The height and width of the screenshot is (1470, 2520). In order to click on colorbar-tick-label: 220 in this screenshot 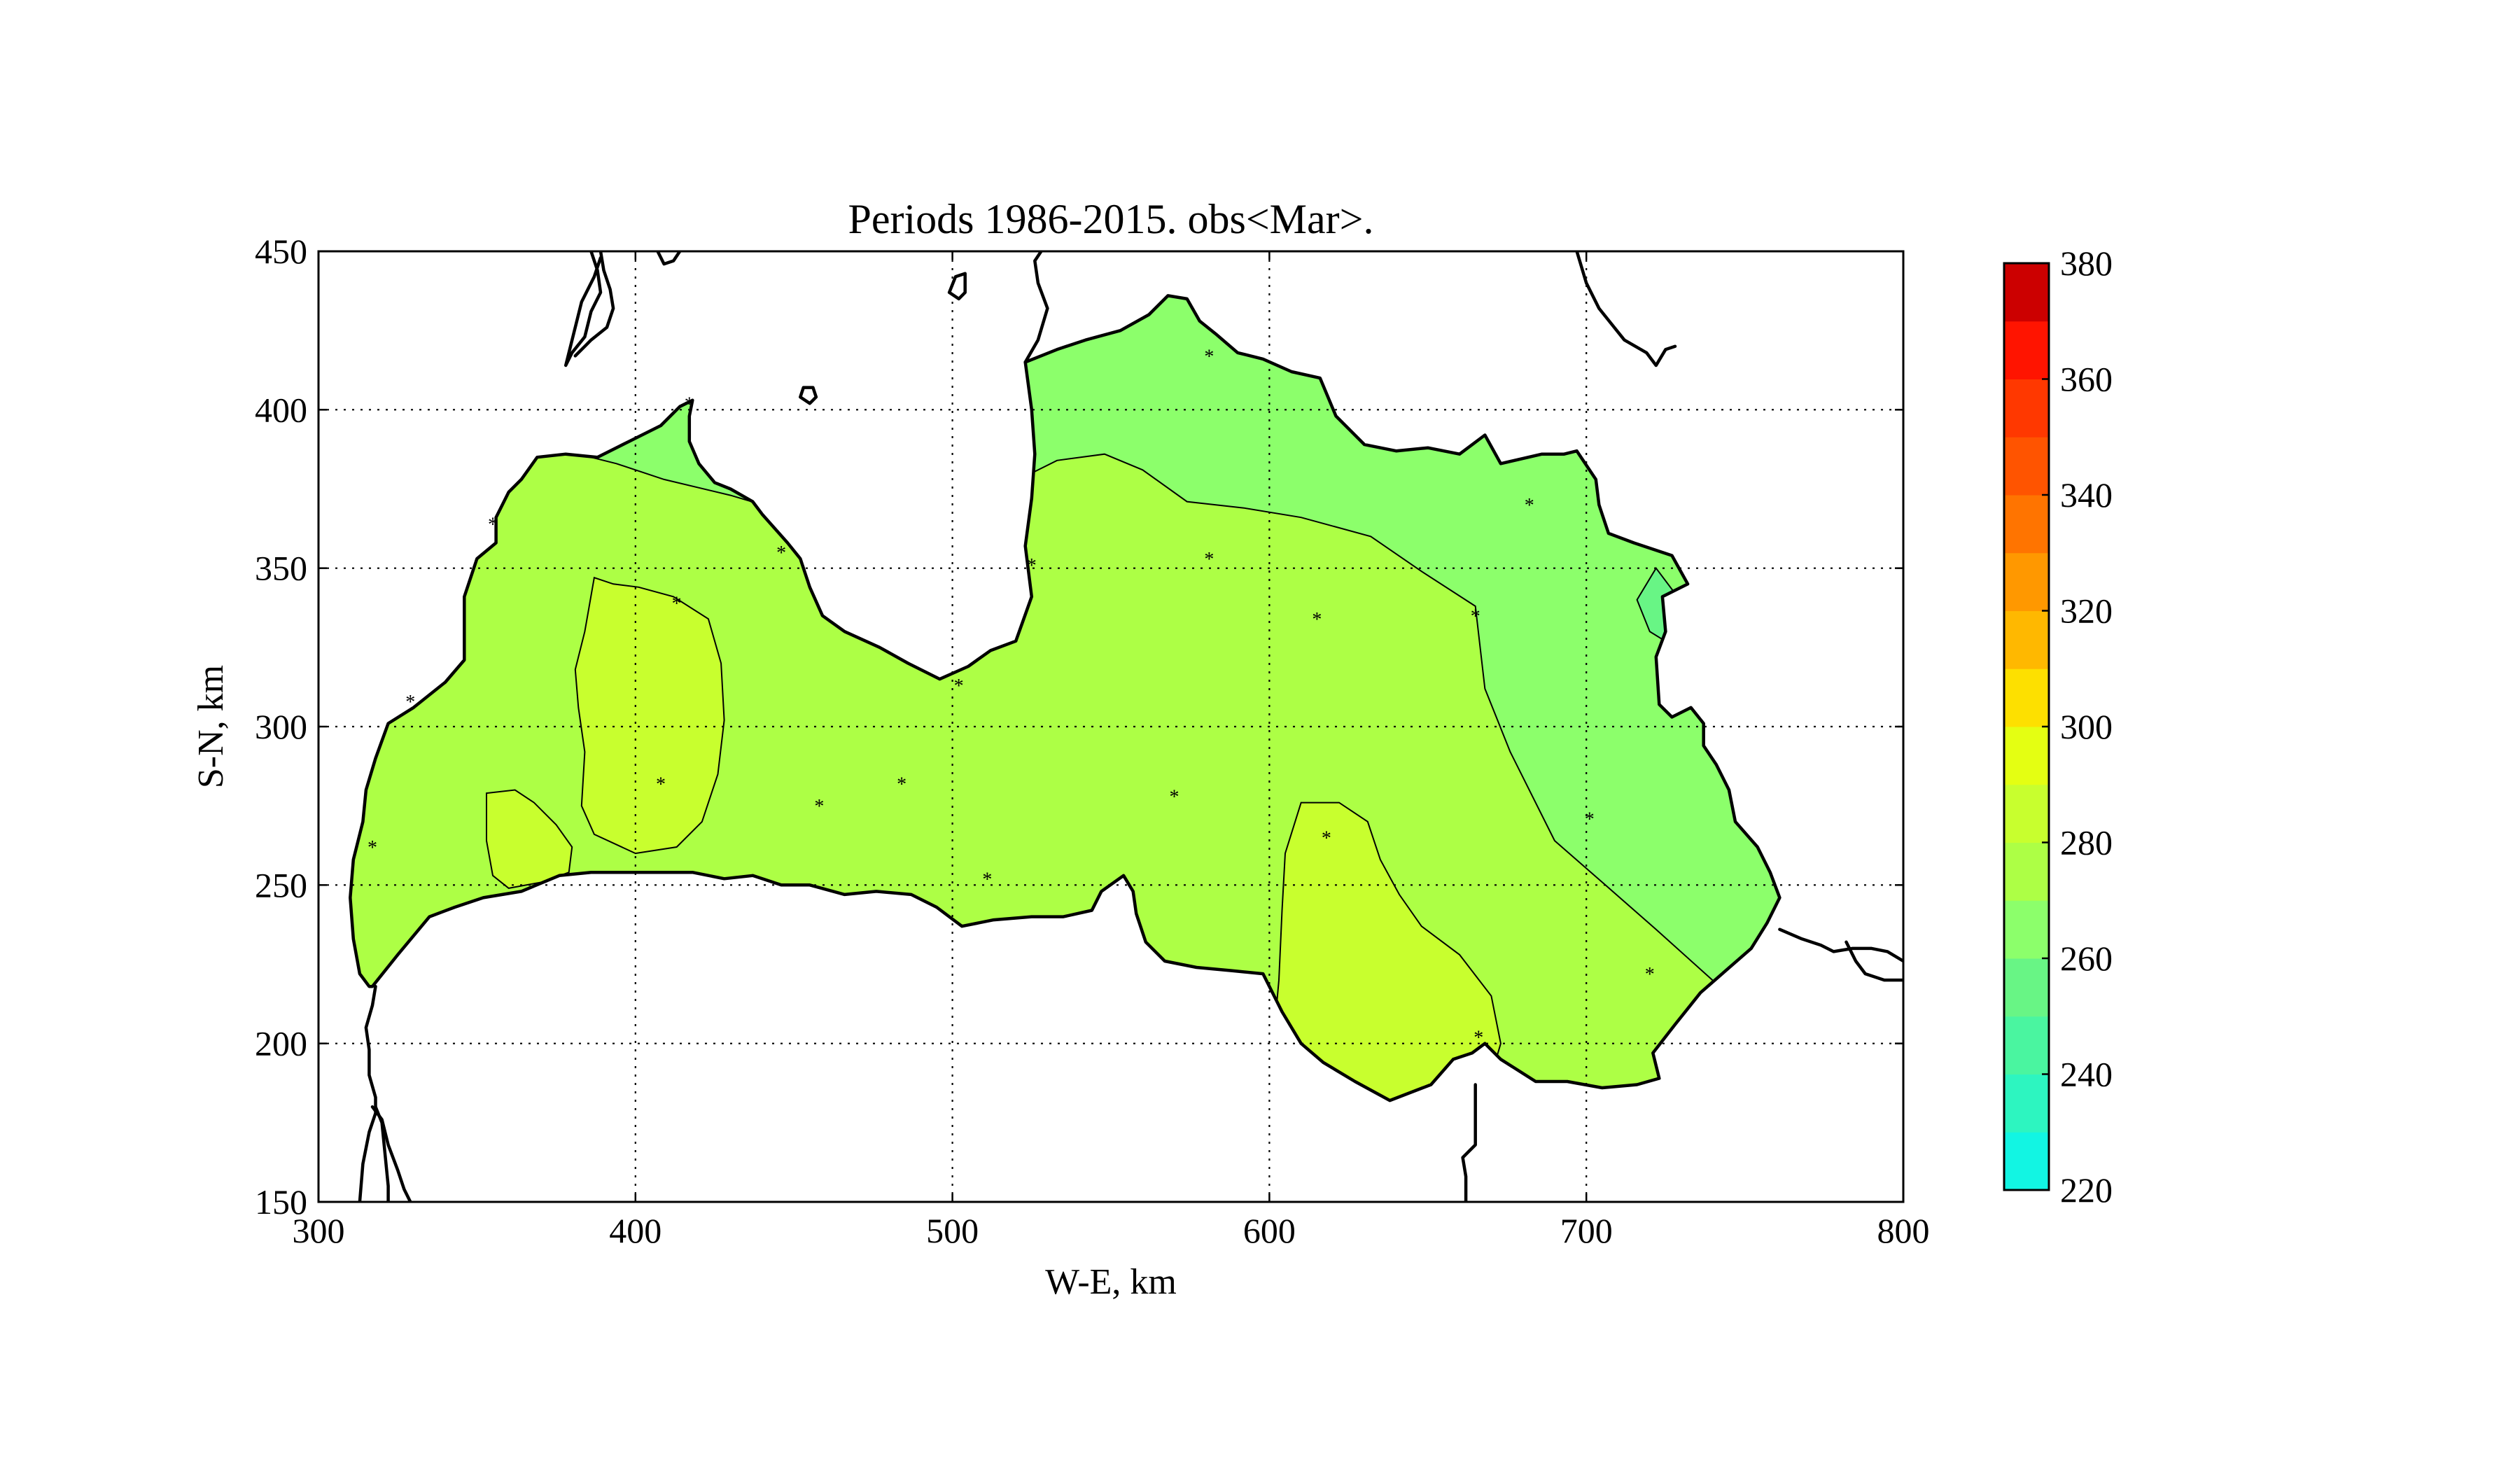, I will do `click(2086, 1190)`.